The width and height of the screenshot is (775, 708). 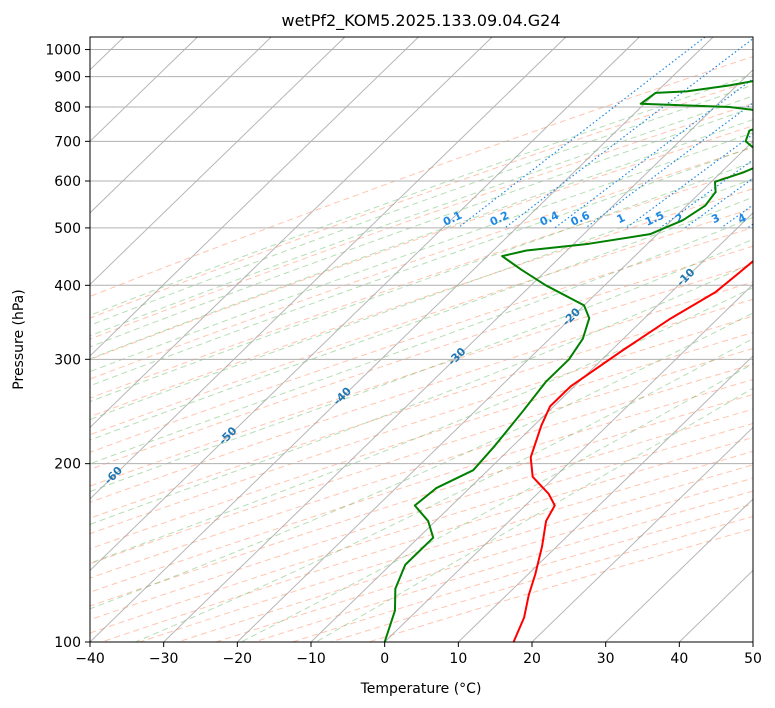 I want to click on x-tick-label: −40, so click(x=90, y=659).